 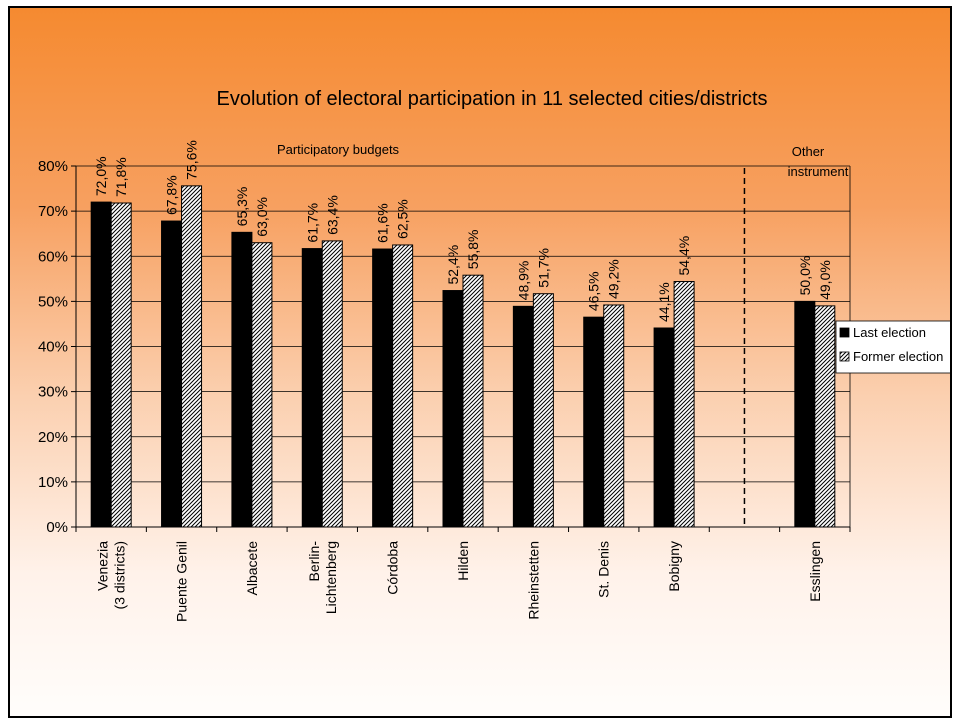 I want to click on data-label-last: 67,8%, so click(x=172, y=195).